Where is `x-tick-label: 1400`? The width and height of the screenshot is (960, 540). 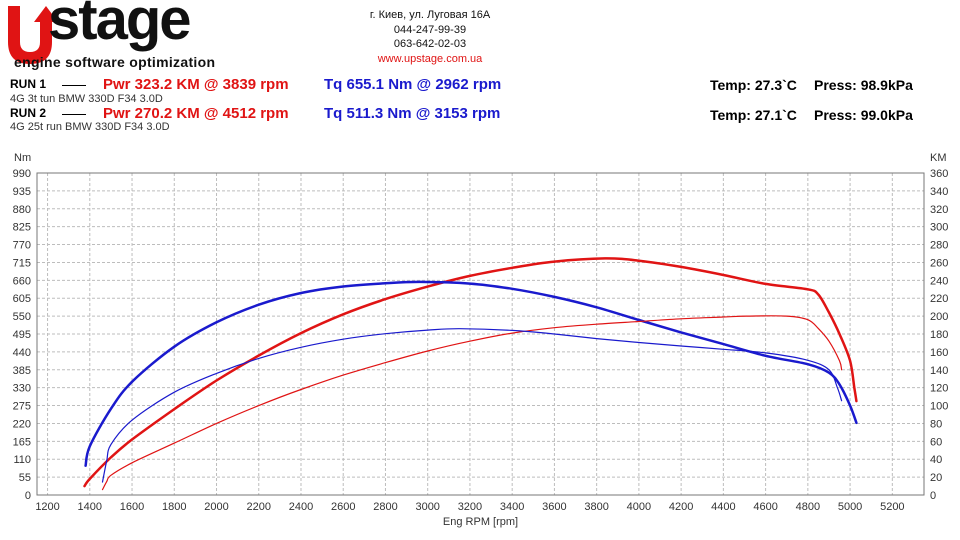
x-tick-label: 1400 is located at coordinates (90, 507).